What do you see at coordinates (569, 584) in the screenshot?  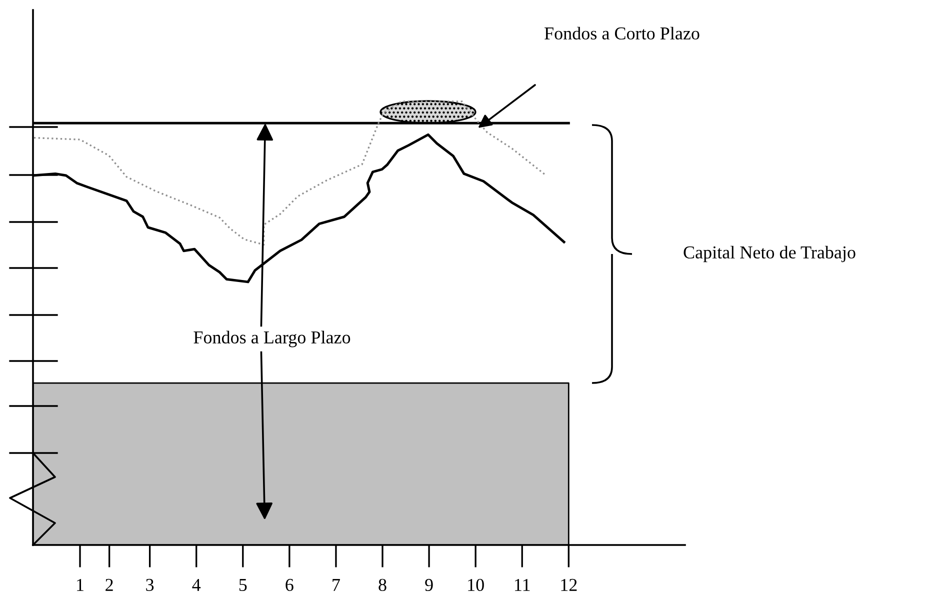 I see `x-tick-label: 12` at bounding box center [569, 584].